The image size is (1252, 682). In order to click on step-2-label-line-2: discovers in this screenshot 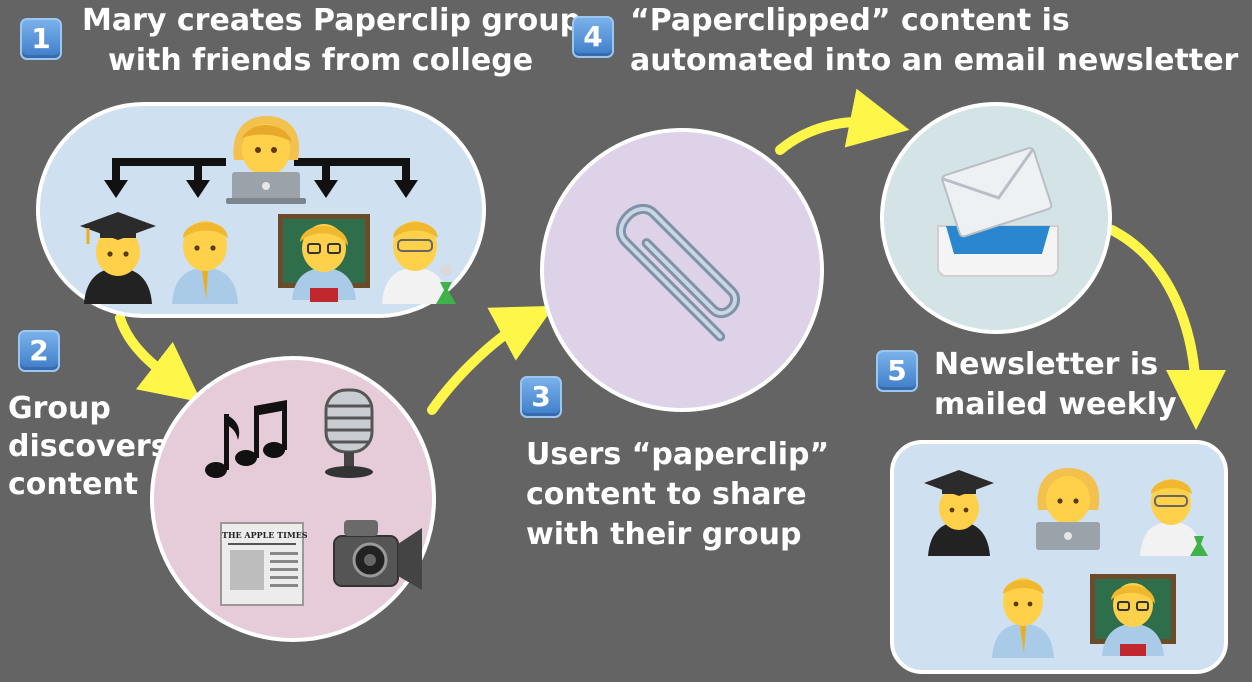, I will do `click(88, 446)`.